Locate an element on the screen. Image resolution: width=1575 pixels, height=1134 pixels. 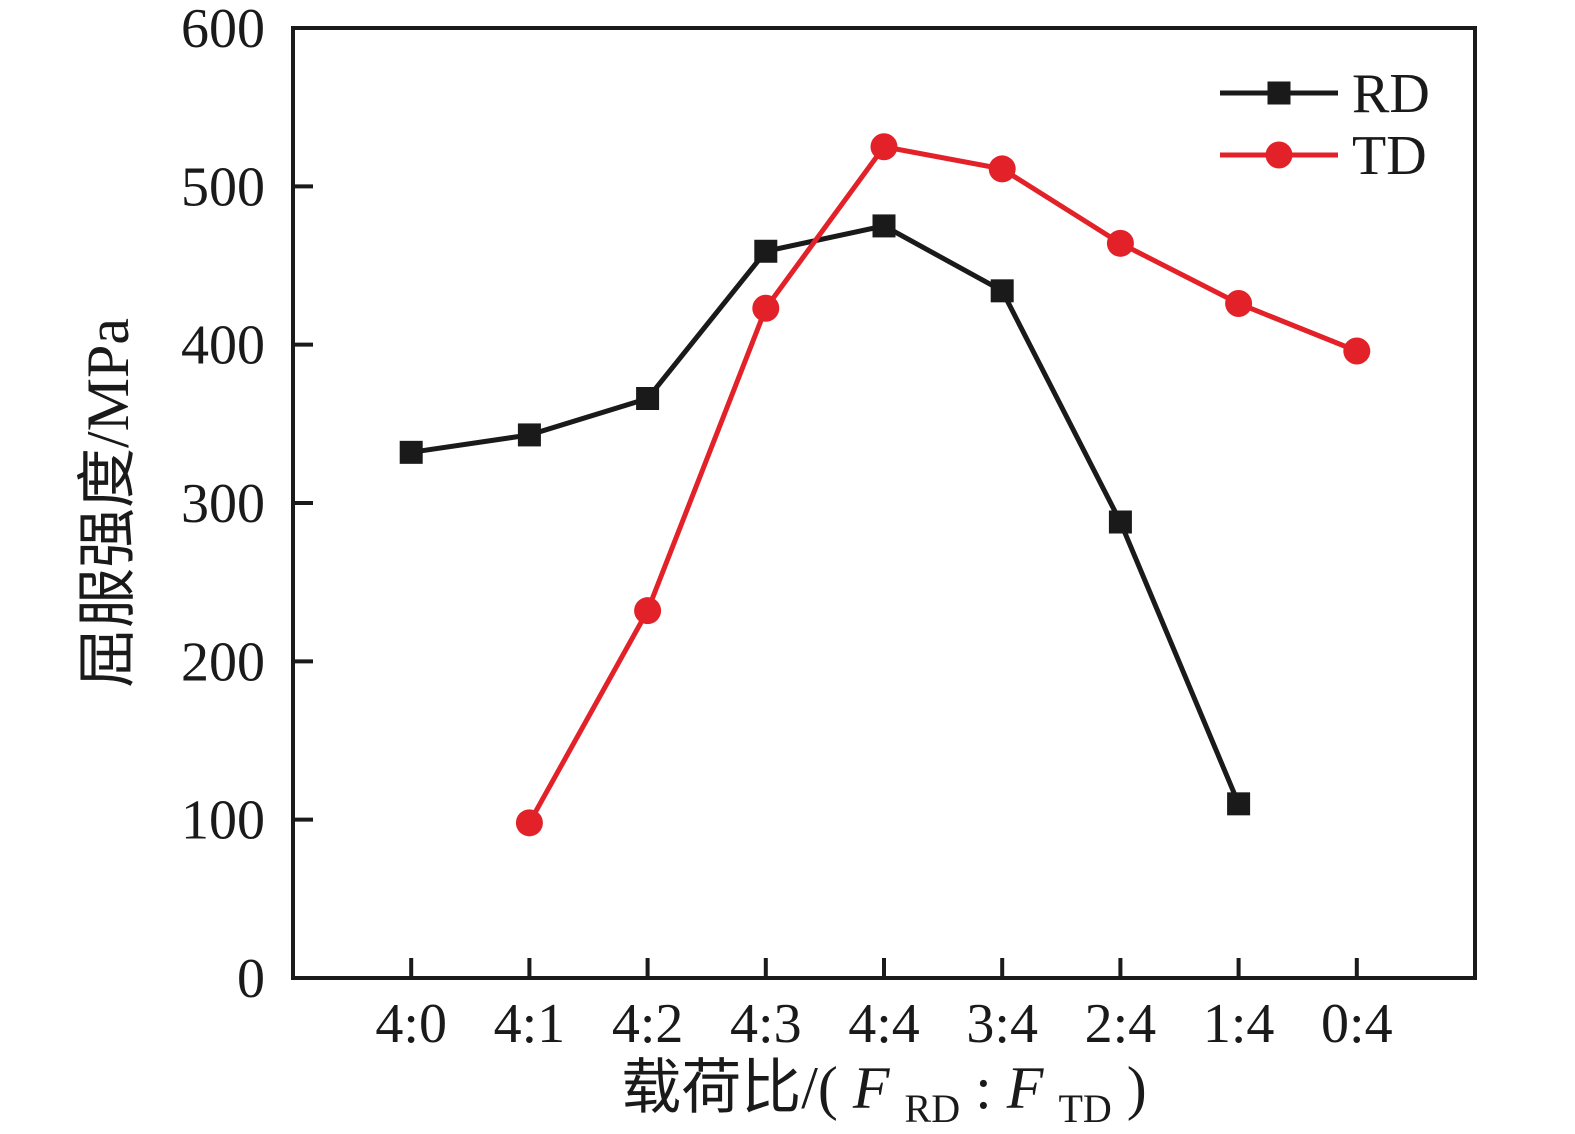
x-axis-title-f1: F is located at coordinates (871, 1088).